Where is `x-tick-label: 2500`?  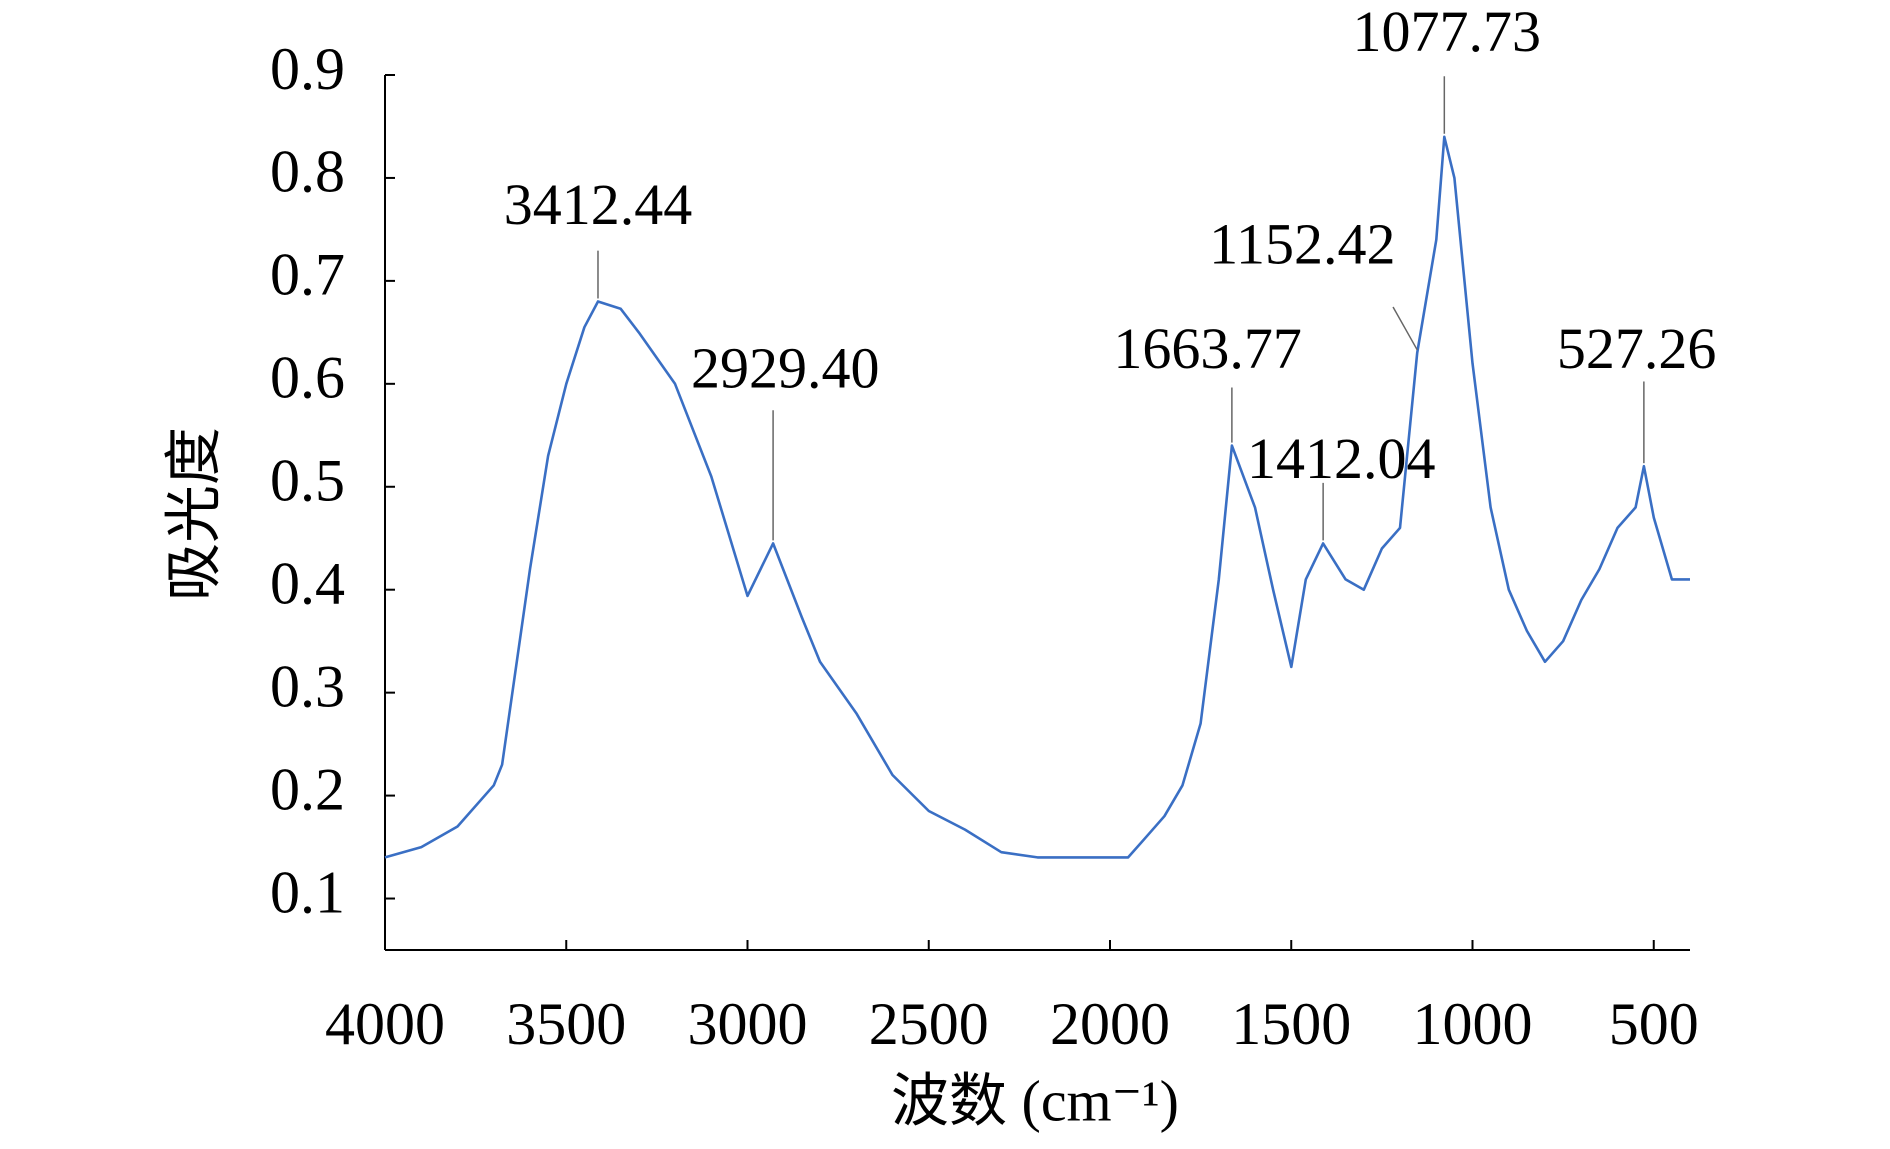 x-tick-label: 2500 is located at coordinates (929, 1024).